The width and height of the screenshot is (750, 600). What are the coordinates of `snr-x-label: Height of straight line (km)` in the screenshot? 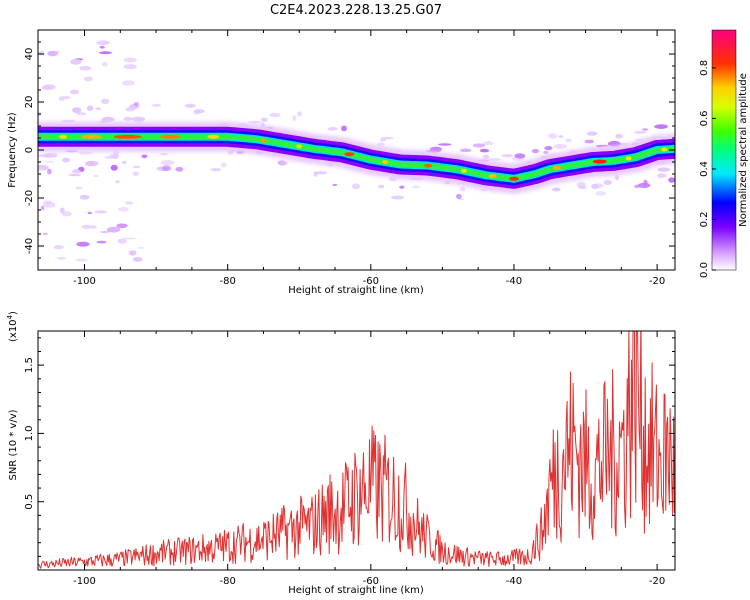 It's located at (356, 590).